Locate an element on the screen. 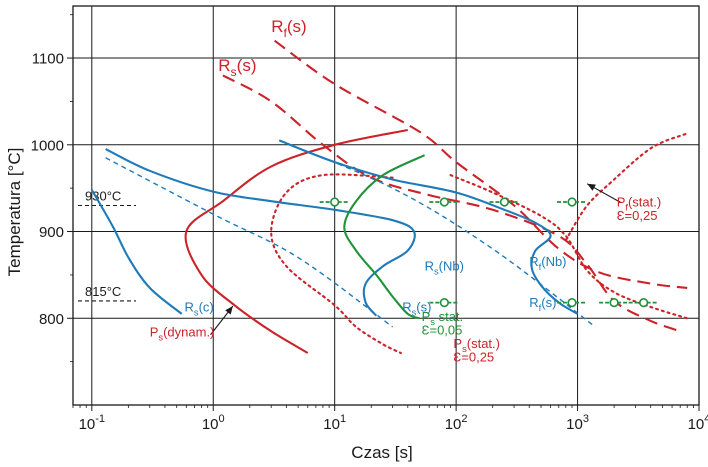  y-tick-label: 1100 is located at coordinates (48, 59).